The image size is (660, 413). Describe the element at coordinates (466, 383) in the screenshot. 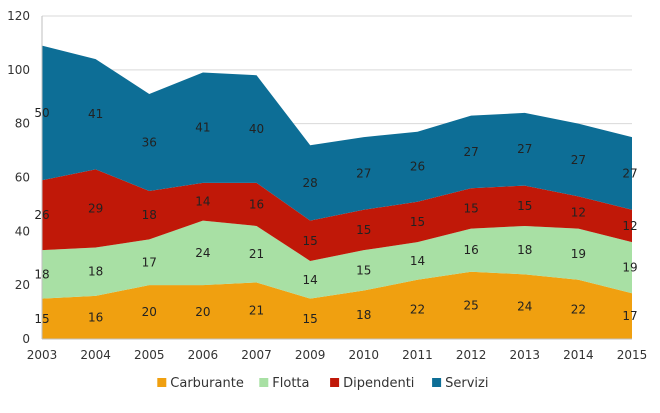

I see `legend-label-servizi: Servizi` at that location.